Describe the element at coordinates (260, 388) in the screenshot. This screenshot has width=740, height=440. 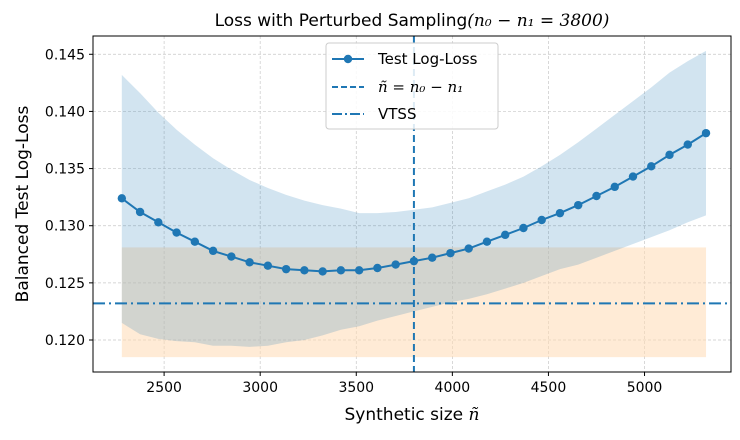
I see `x-tick-label: 3000` at that location.